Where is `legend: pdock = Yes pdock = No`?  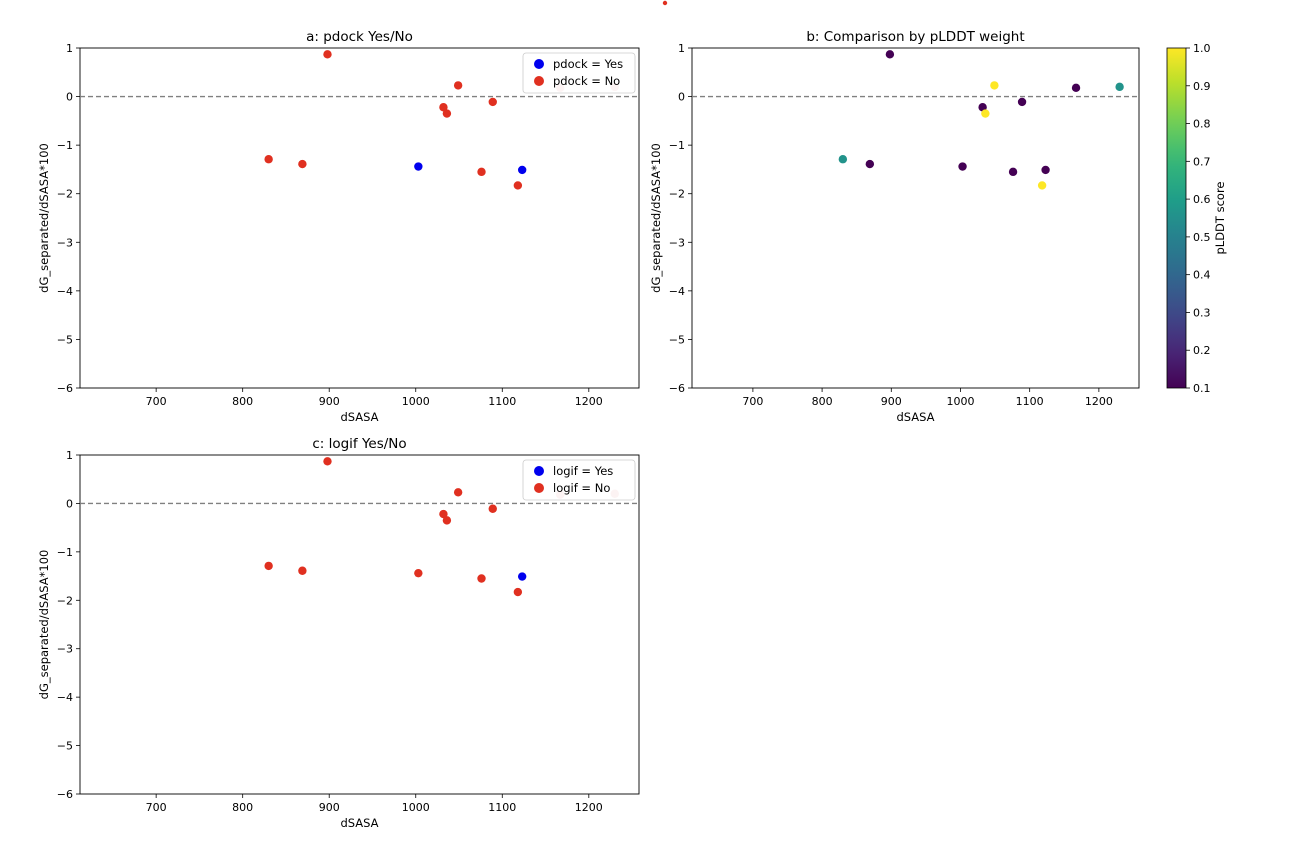 legend: pdock = Yes pdock = No is located at coordinates (579, 73).